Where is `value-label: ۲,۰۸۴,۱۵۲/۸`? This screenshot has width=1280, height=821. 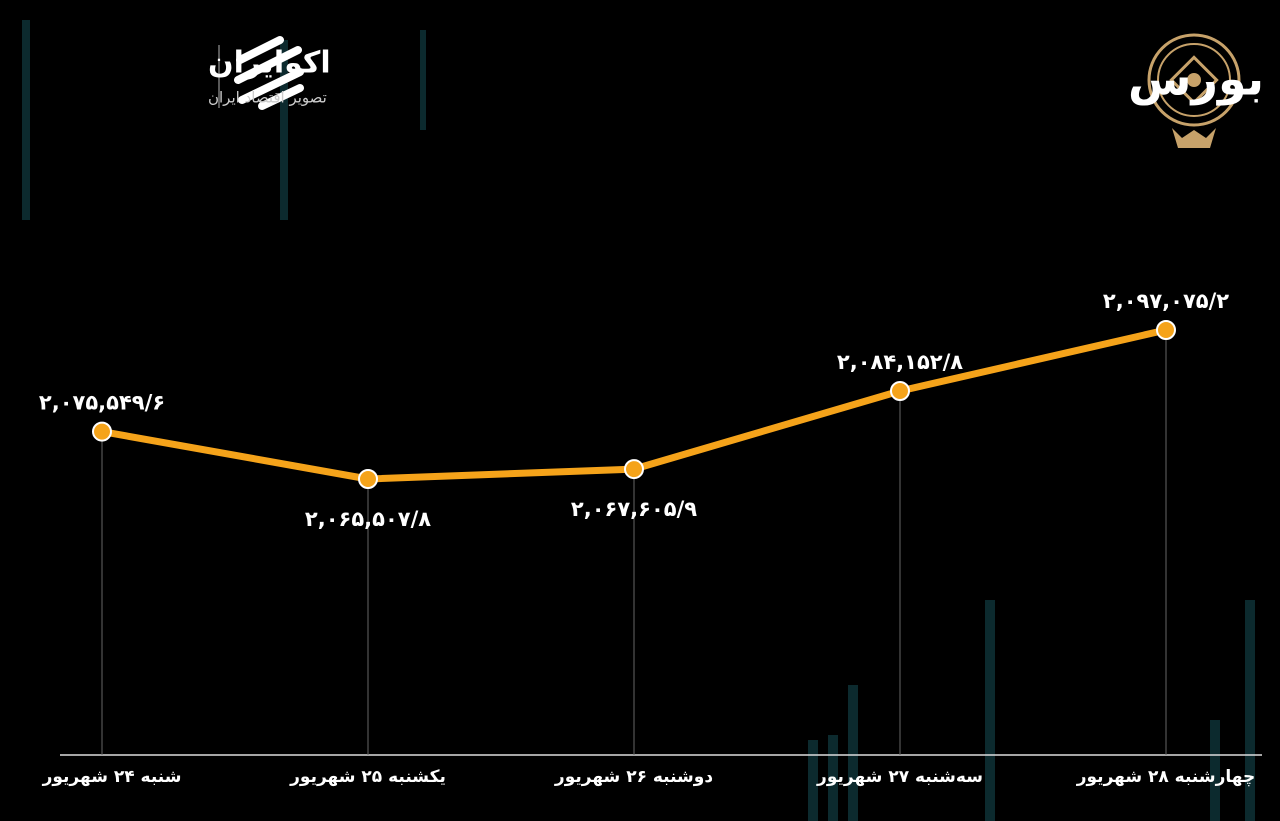 value-label: ۲,۰۸۴,۱۵۲/۸ is located at coordinates (900, 362).